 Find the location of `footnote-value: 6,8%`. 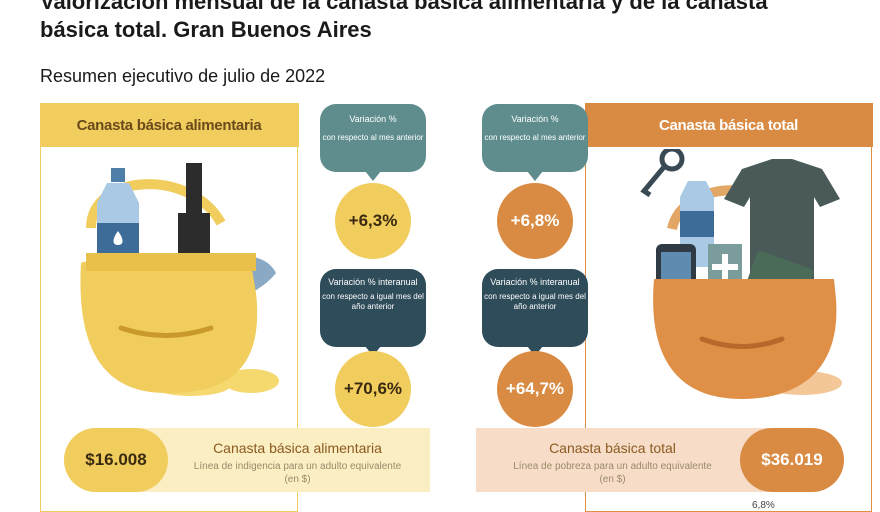

footnote-value: 6,8% is located at coordinates (763, 505).